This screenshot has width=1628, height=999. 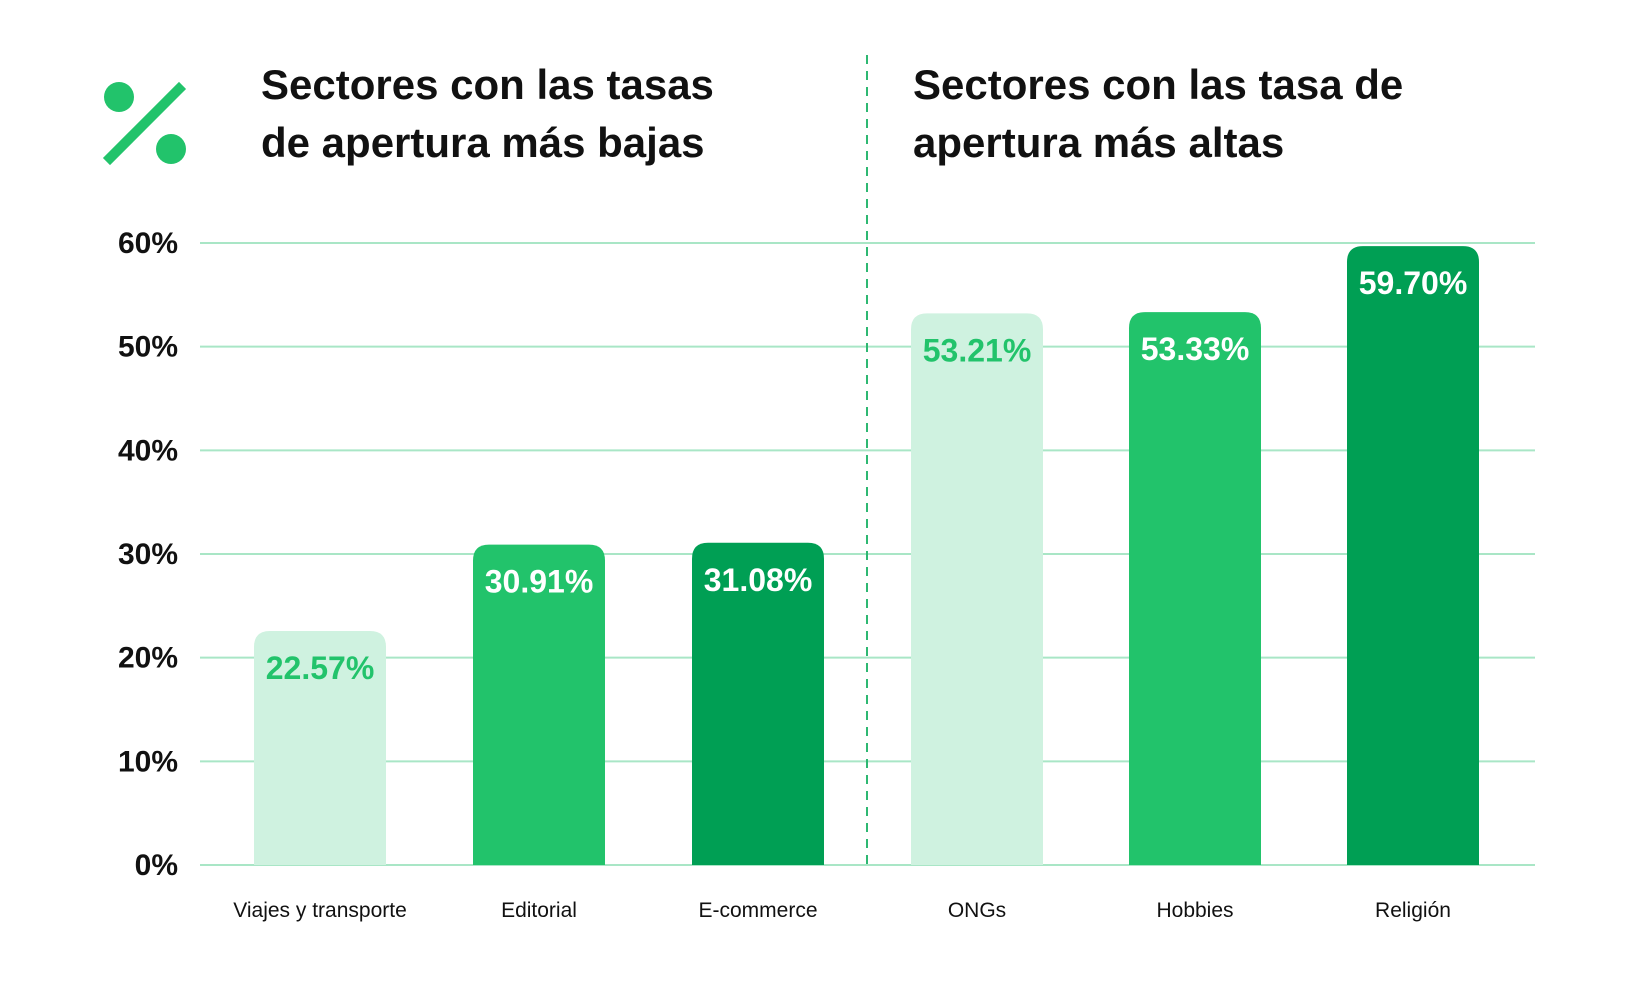 What do you see at coordinates (320, 668) in the screenshot?
I see `bar-value-label: 22.57%` at bounding box center [320, 668].